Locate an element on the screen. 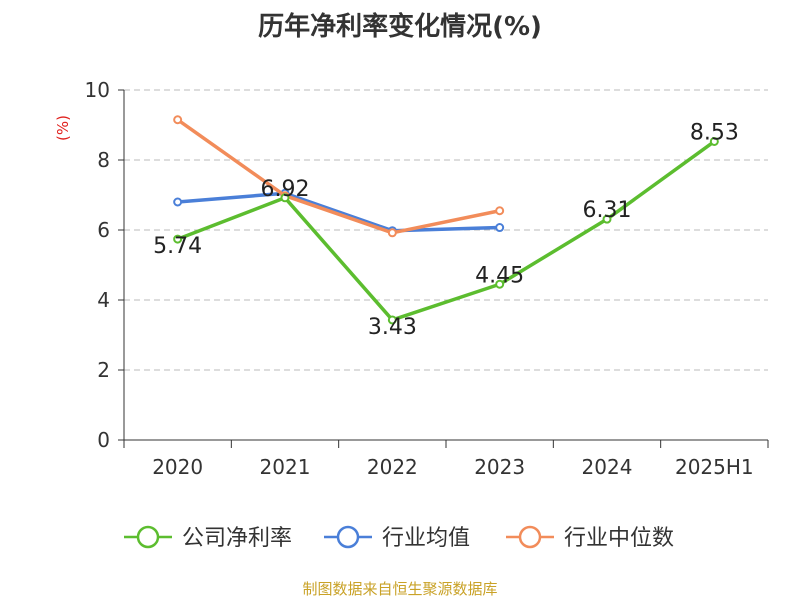 This screenshot has width=800, height=600. data-label: 6.31 is located at coordinates (607, 210).